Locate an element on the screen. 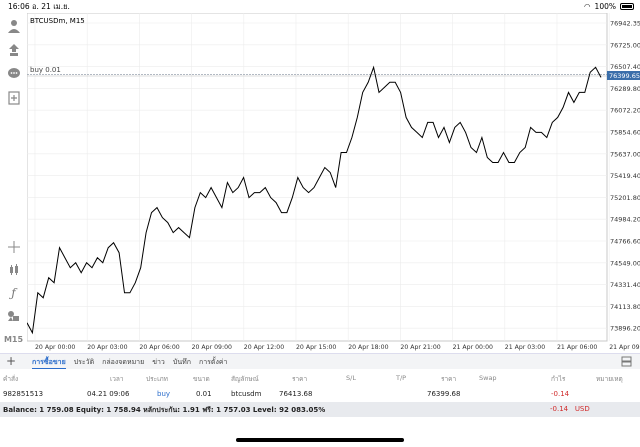  layout-icon is located at coordinates (626, 362).